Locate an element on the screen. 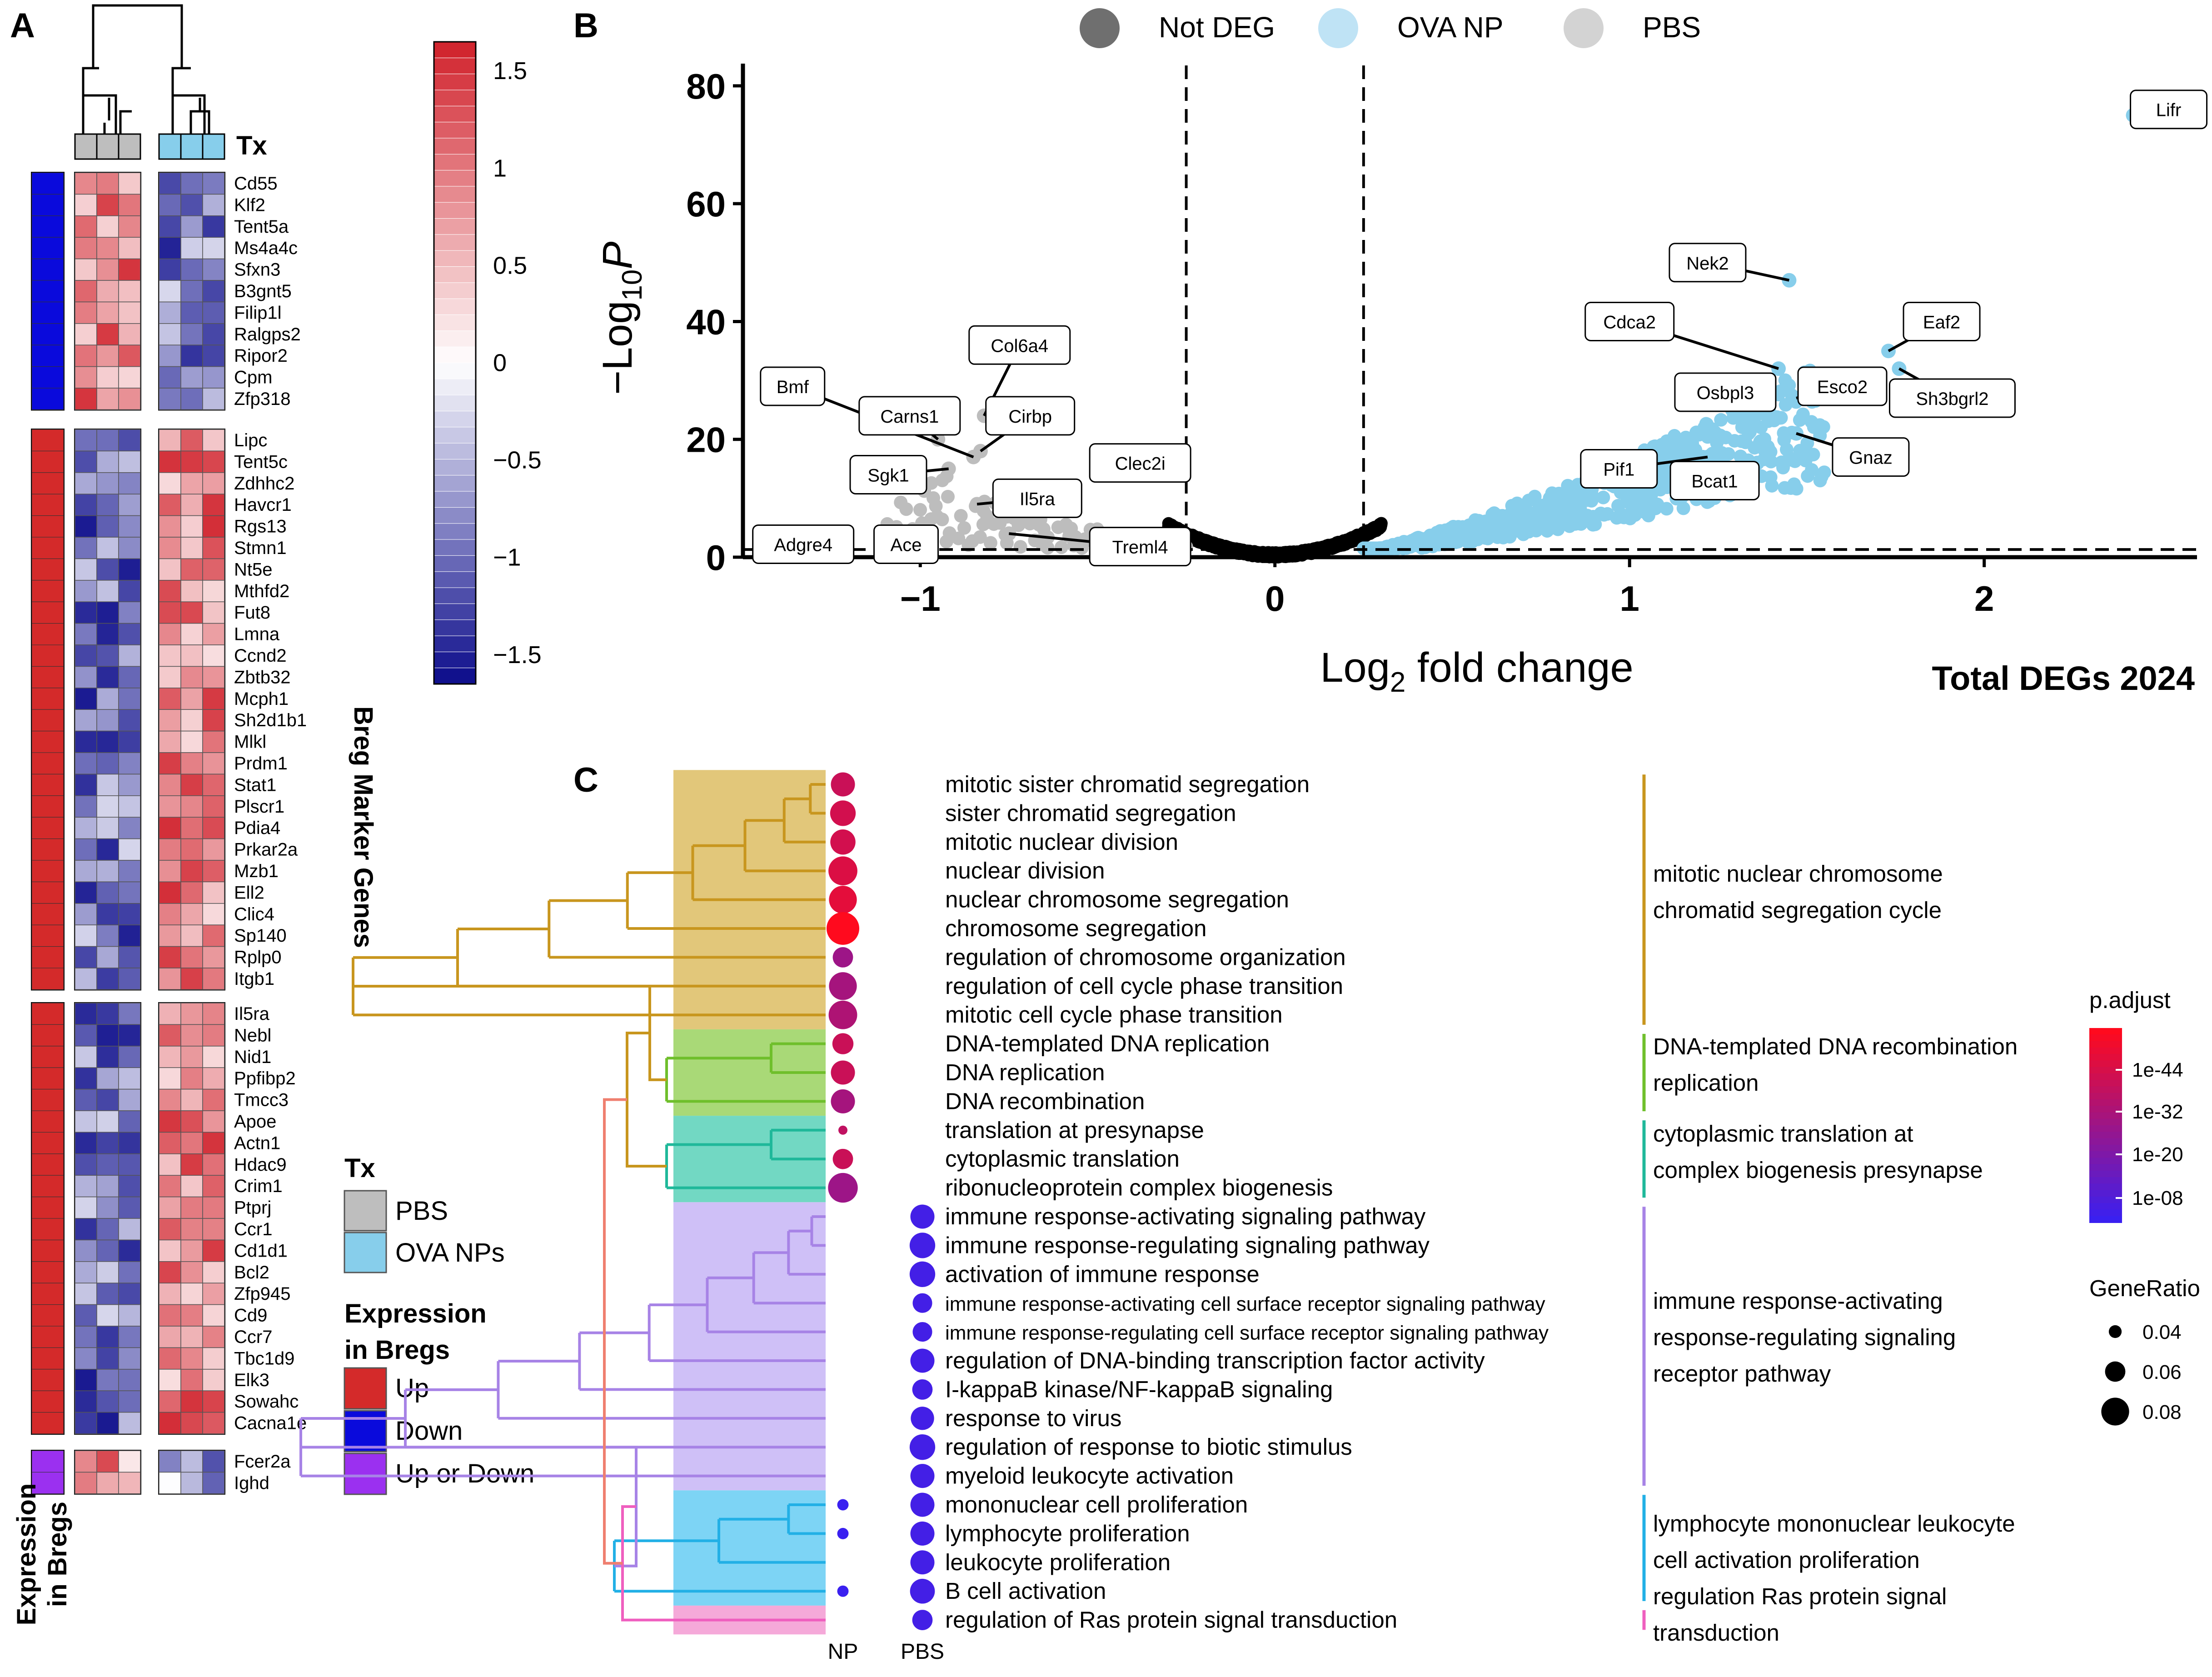  tx-legend-label: PBS is located at coordinates (421, 1211).